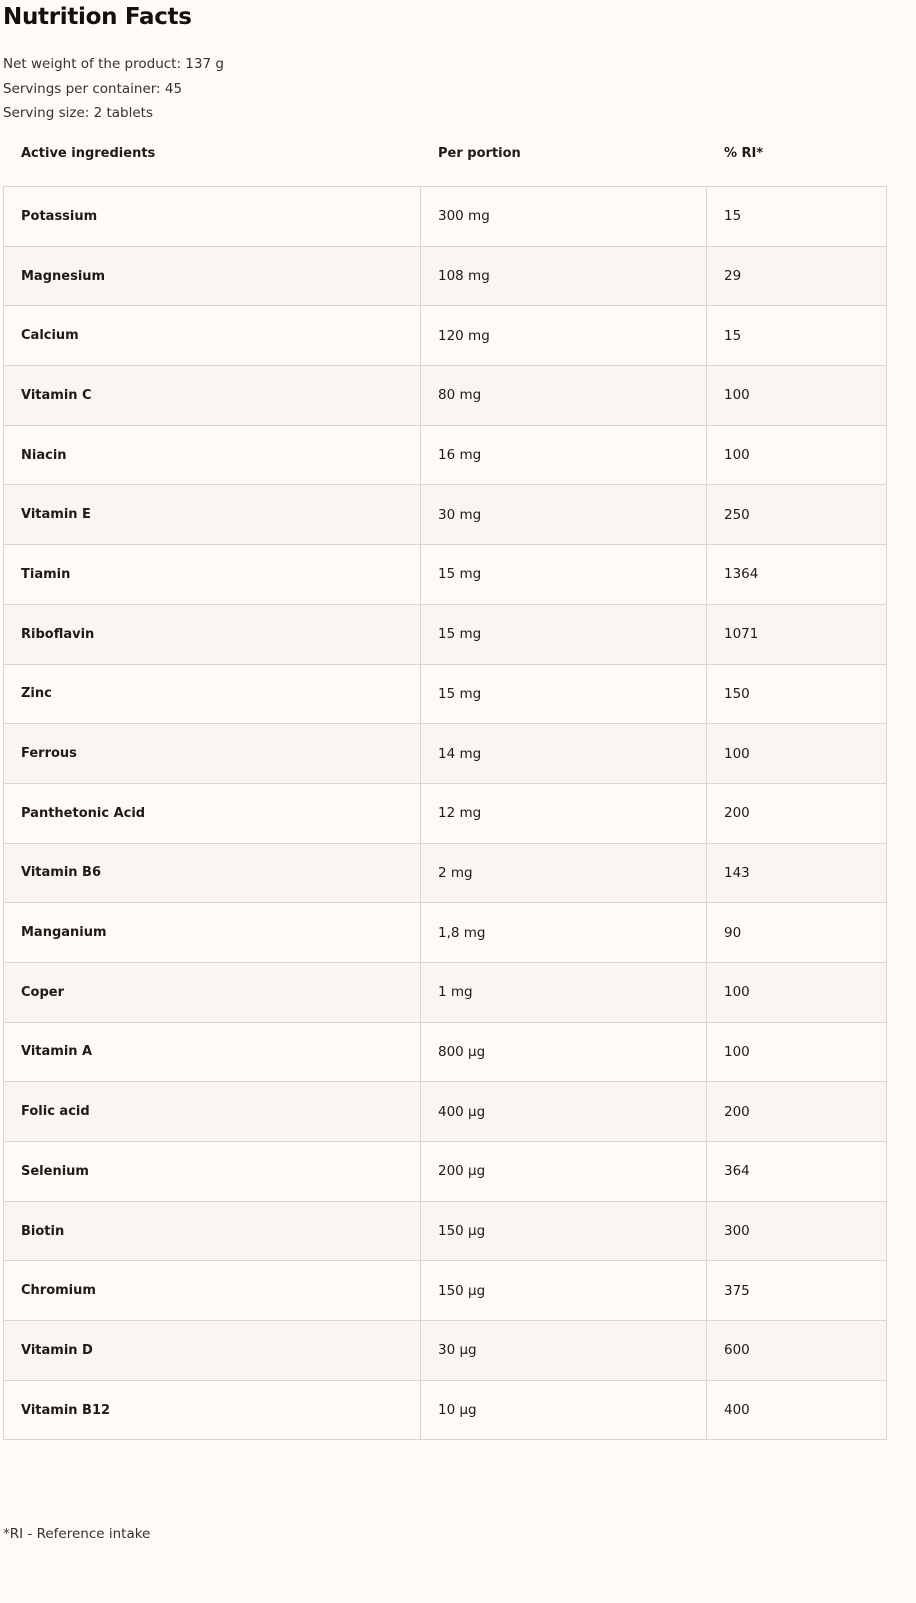  I want to click on per-portion-cell: 30 µg, so click(563, 1350).